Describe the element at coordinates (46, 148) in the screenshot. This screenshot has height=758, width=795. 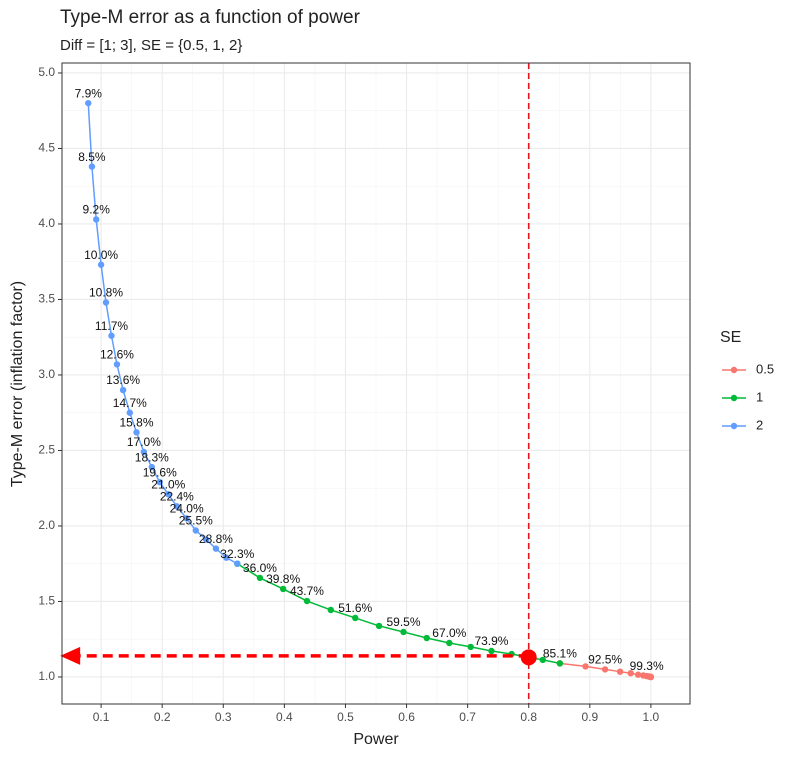
I see `y-tick-label: 4.5` at that location.